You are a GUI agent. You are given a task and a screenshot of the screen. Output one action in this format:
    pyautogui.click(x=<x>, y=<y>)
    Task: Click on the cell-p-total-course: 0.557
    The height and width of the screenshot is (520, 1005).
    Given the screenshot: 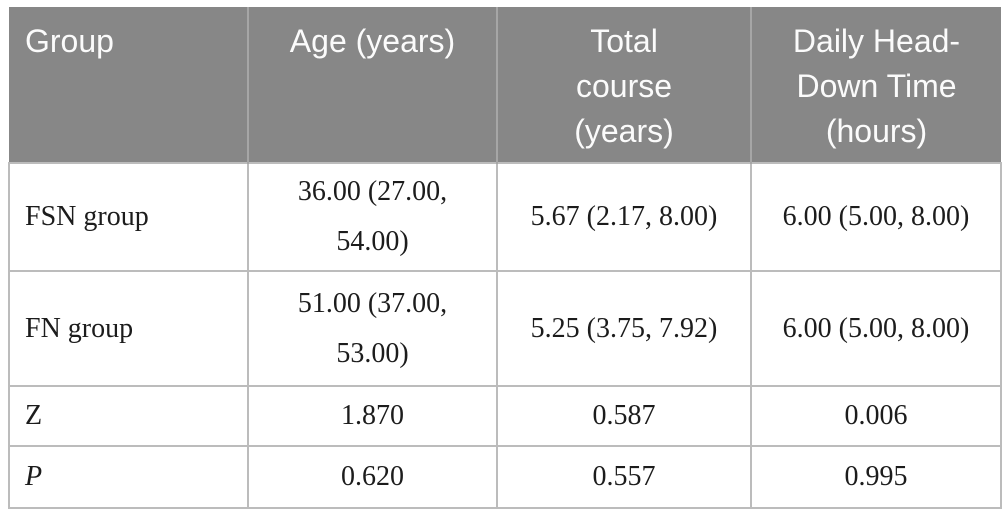 What is the action you would take?
    pyautogui.click(x=624, y=477)
    